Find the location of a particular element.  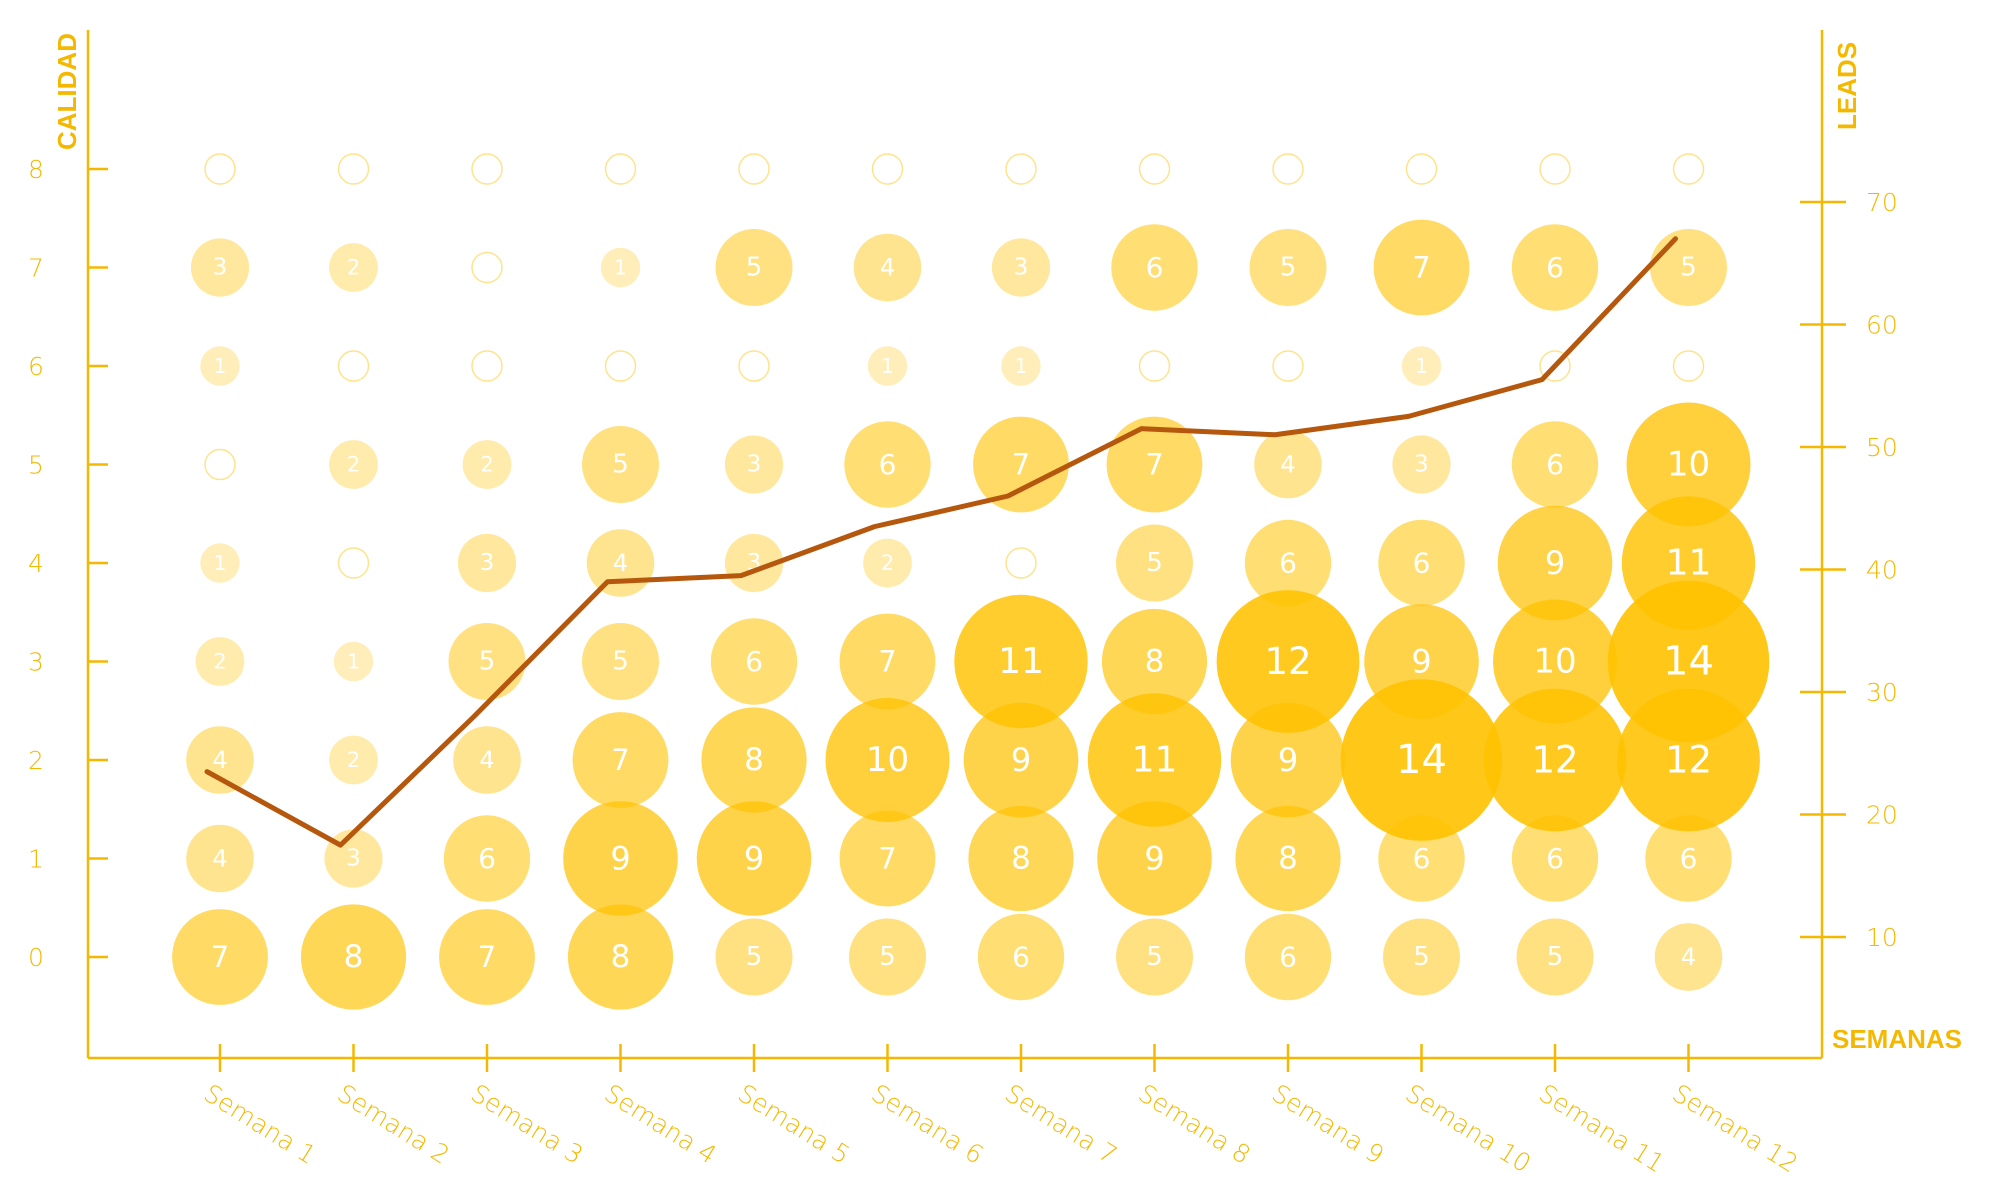

left-ticks: 0 1 2 3 4 5 6 7 8 is located at coordinates (68, 563).